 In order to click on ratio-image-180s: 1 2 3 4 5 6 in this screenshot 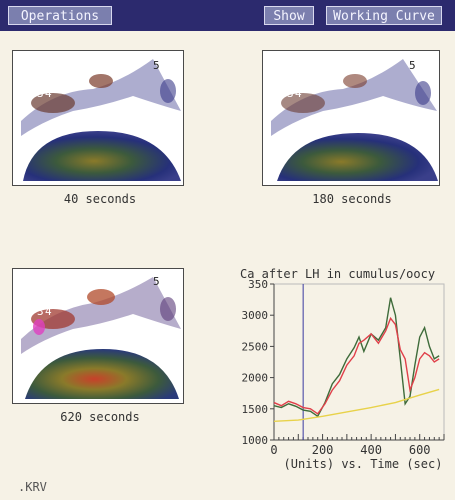, I will do `click(351, 118)`.